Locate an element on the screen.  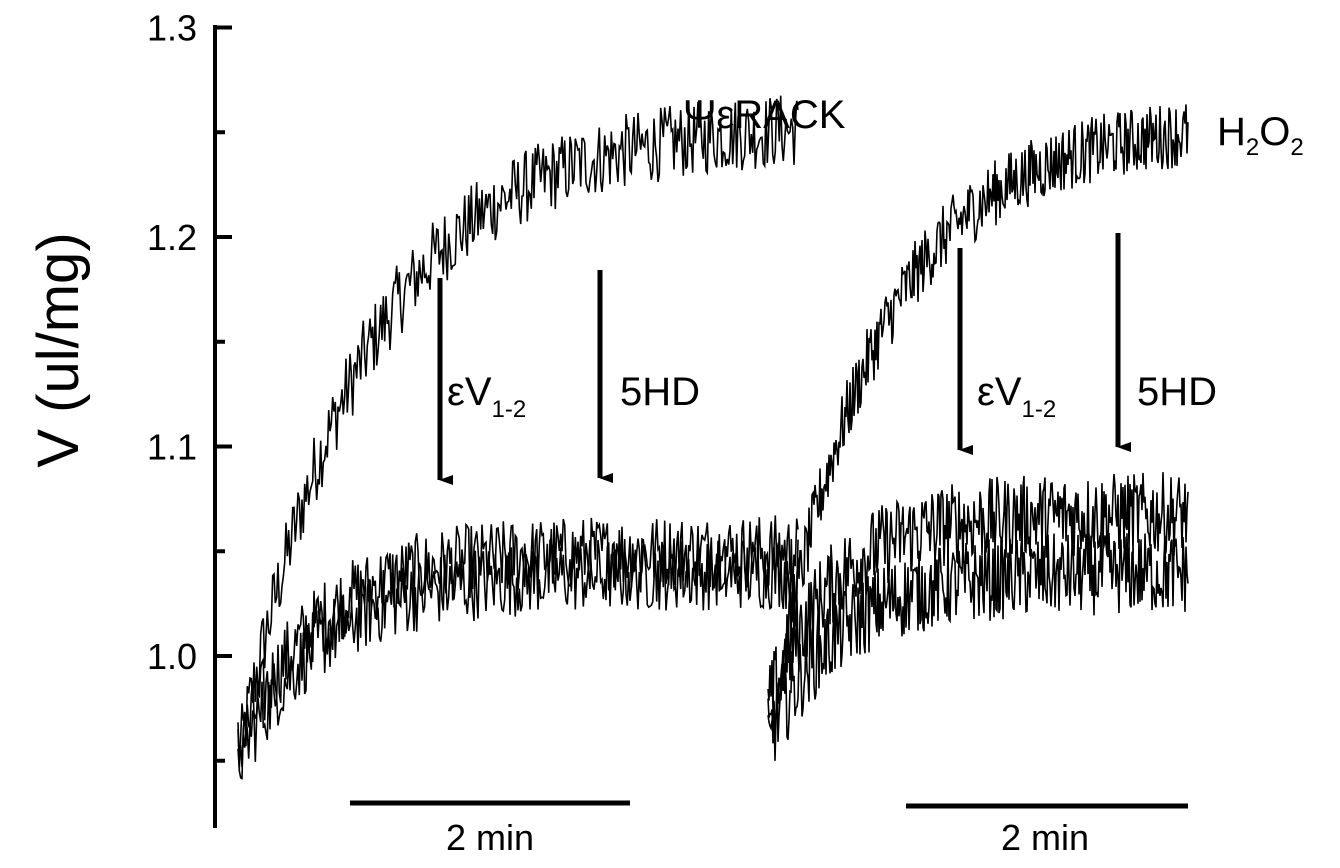
ev-main-2: εV is located at coordinates (999, 392).